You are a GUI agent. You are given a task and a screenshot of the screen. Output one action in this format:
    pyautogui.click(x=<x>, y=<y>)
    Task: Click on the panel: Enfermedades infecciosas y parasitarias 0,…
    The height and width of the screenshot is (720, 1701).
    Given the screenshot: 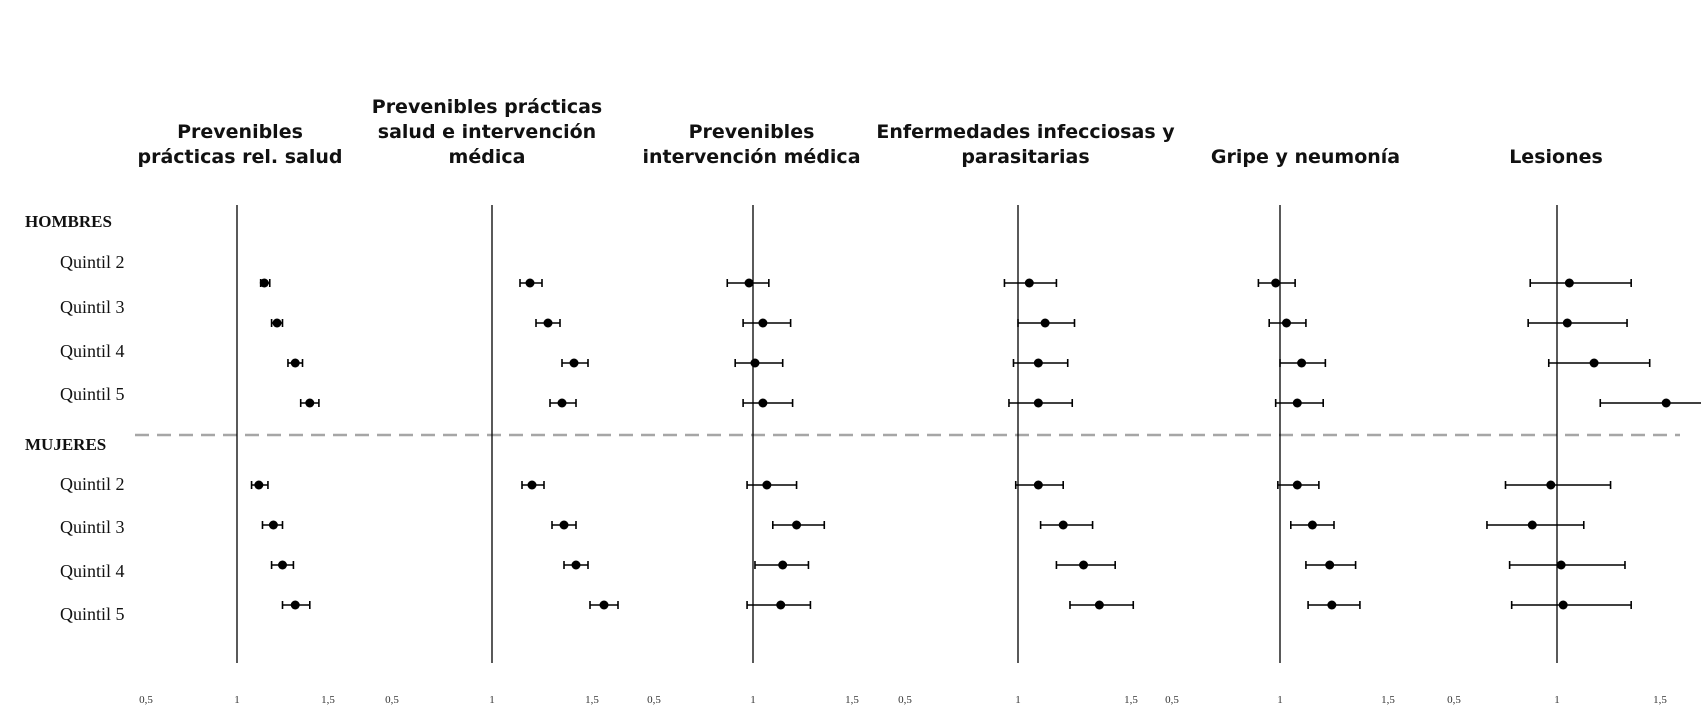 What is the action you would take?
    pyautogui.click(x=1025, y=413)
    